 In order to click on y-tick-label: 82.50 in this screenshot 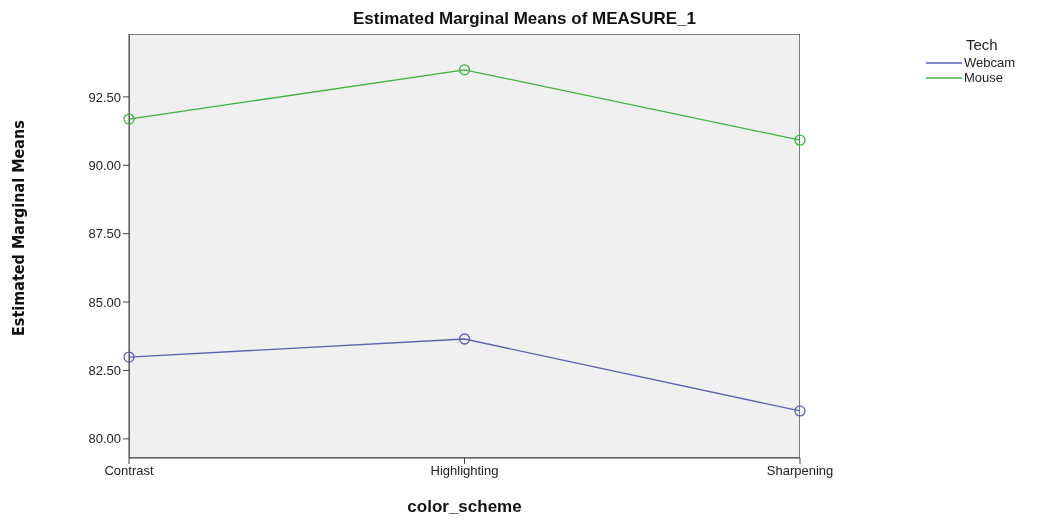, I will do `click(104, 371)`.